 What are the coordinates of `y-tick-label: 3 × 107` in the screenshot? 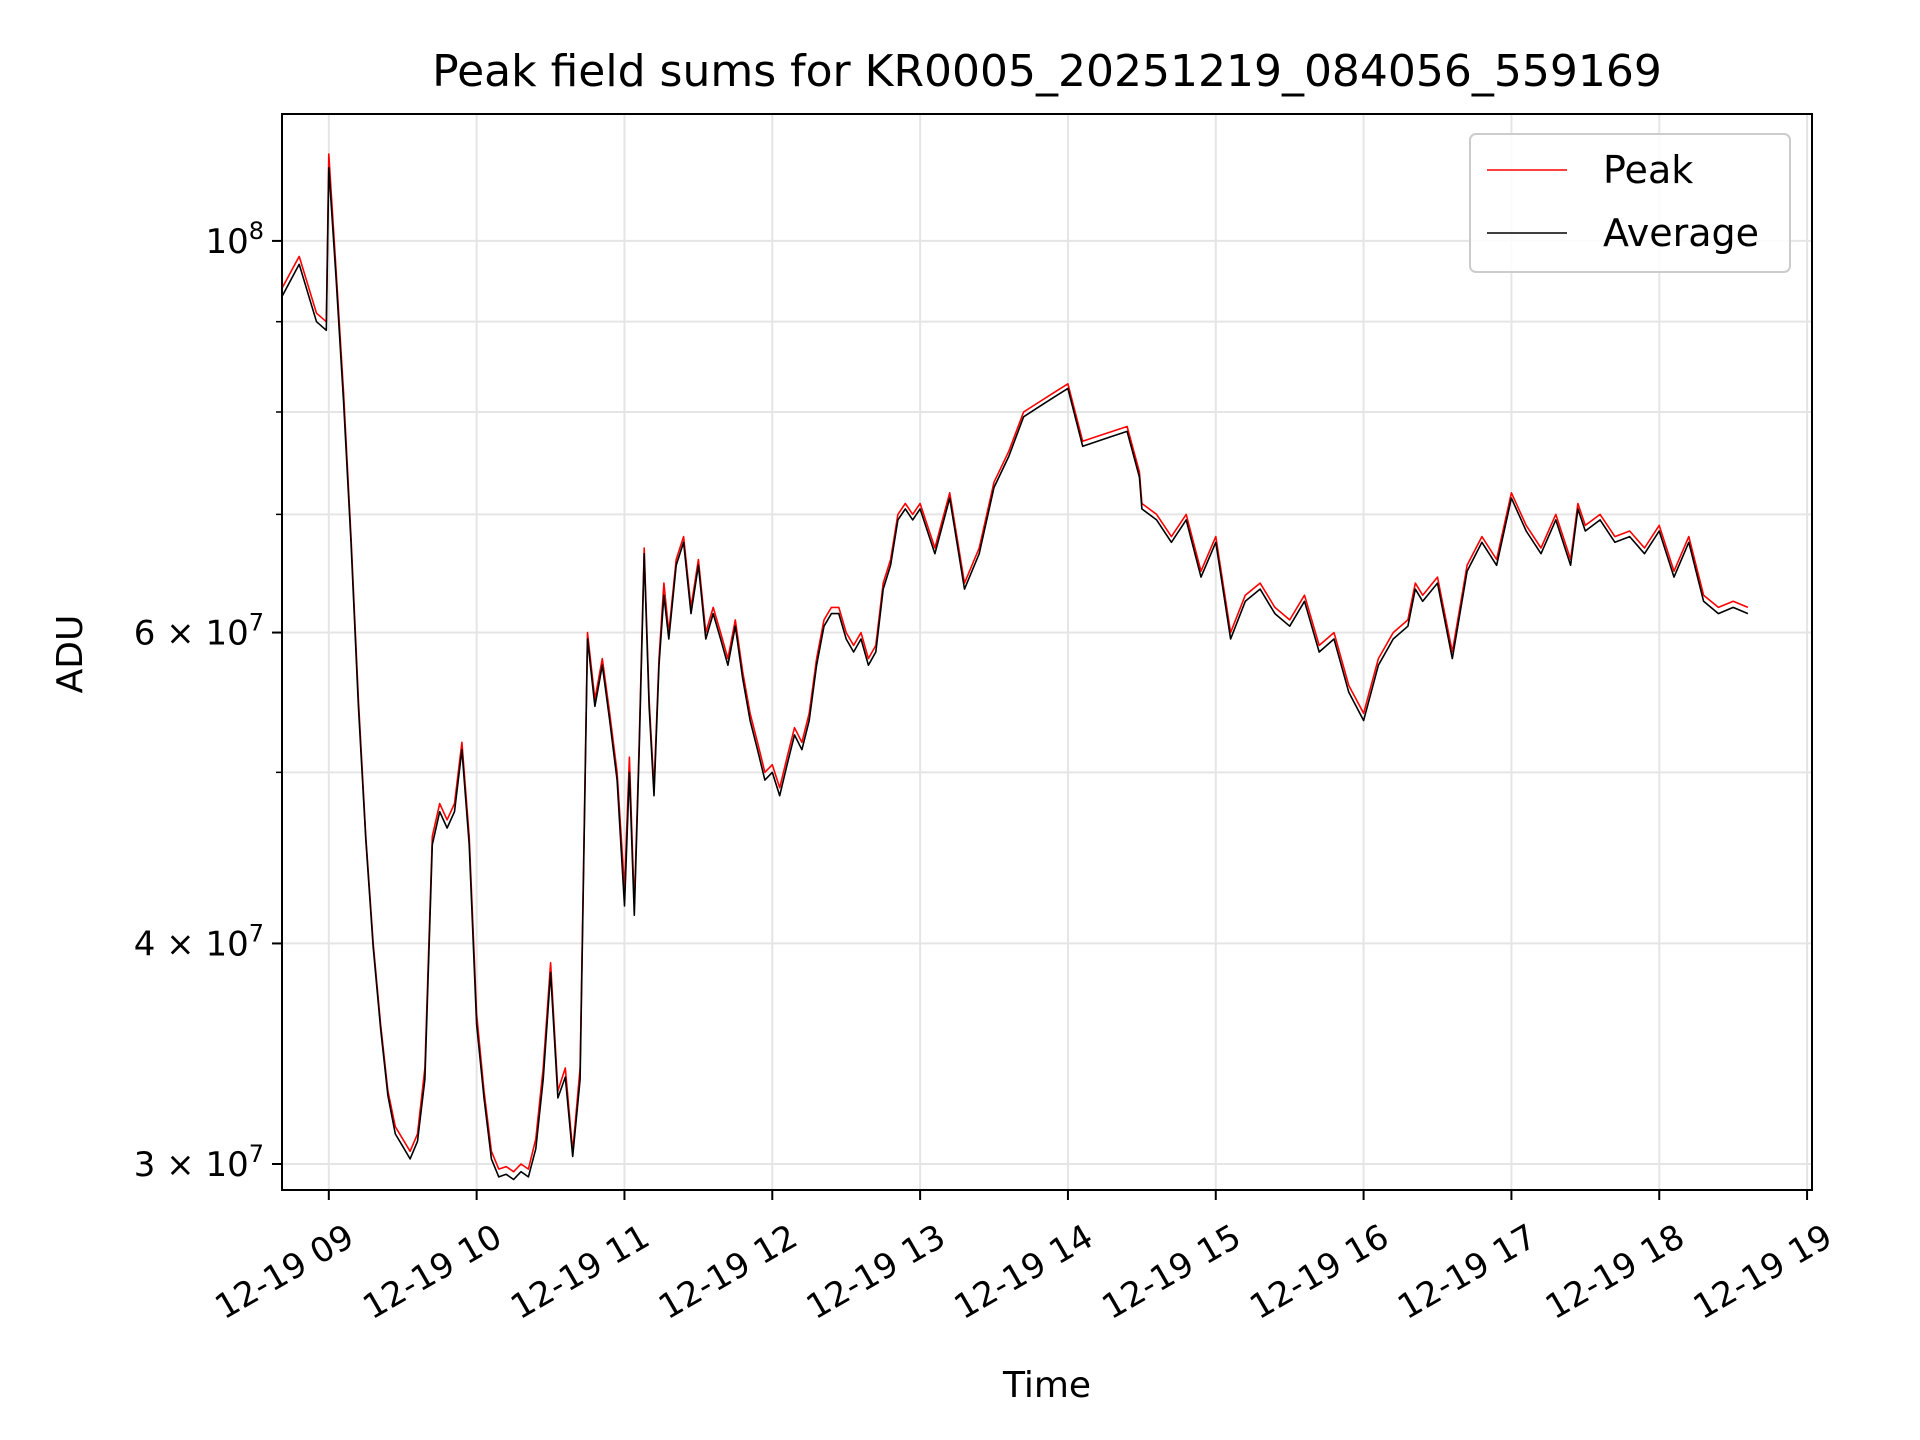 It's located at (199, 1162).